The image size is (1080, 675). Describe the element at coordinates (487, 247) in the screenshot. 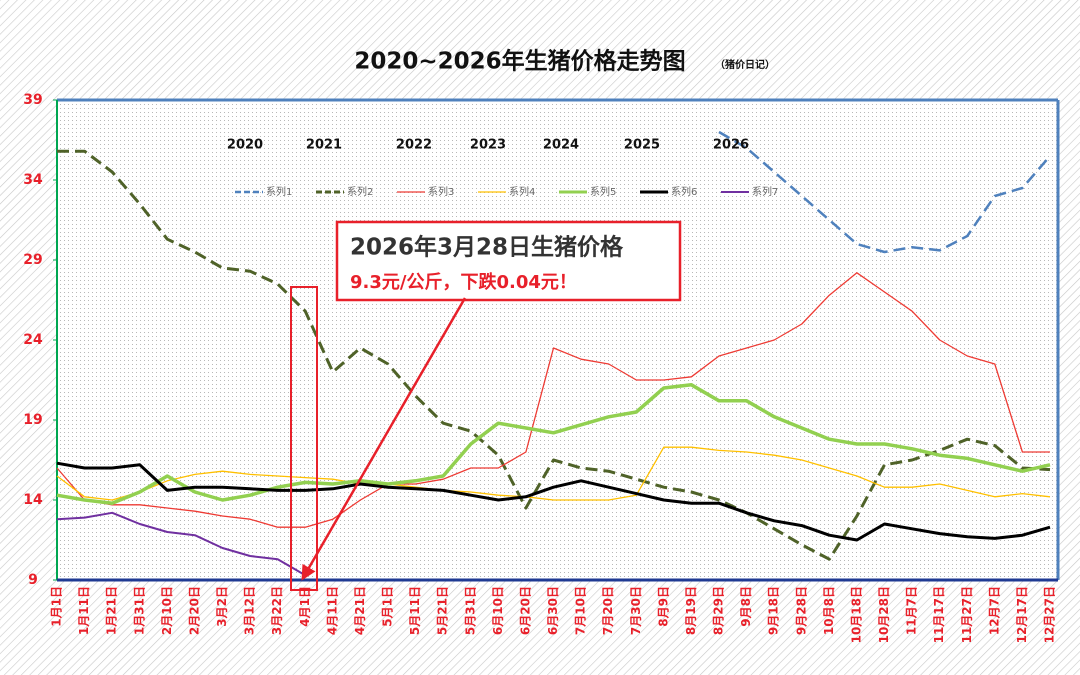

I see `annotation-title: 2026年3月28日生猪价格` at that location.